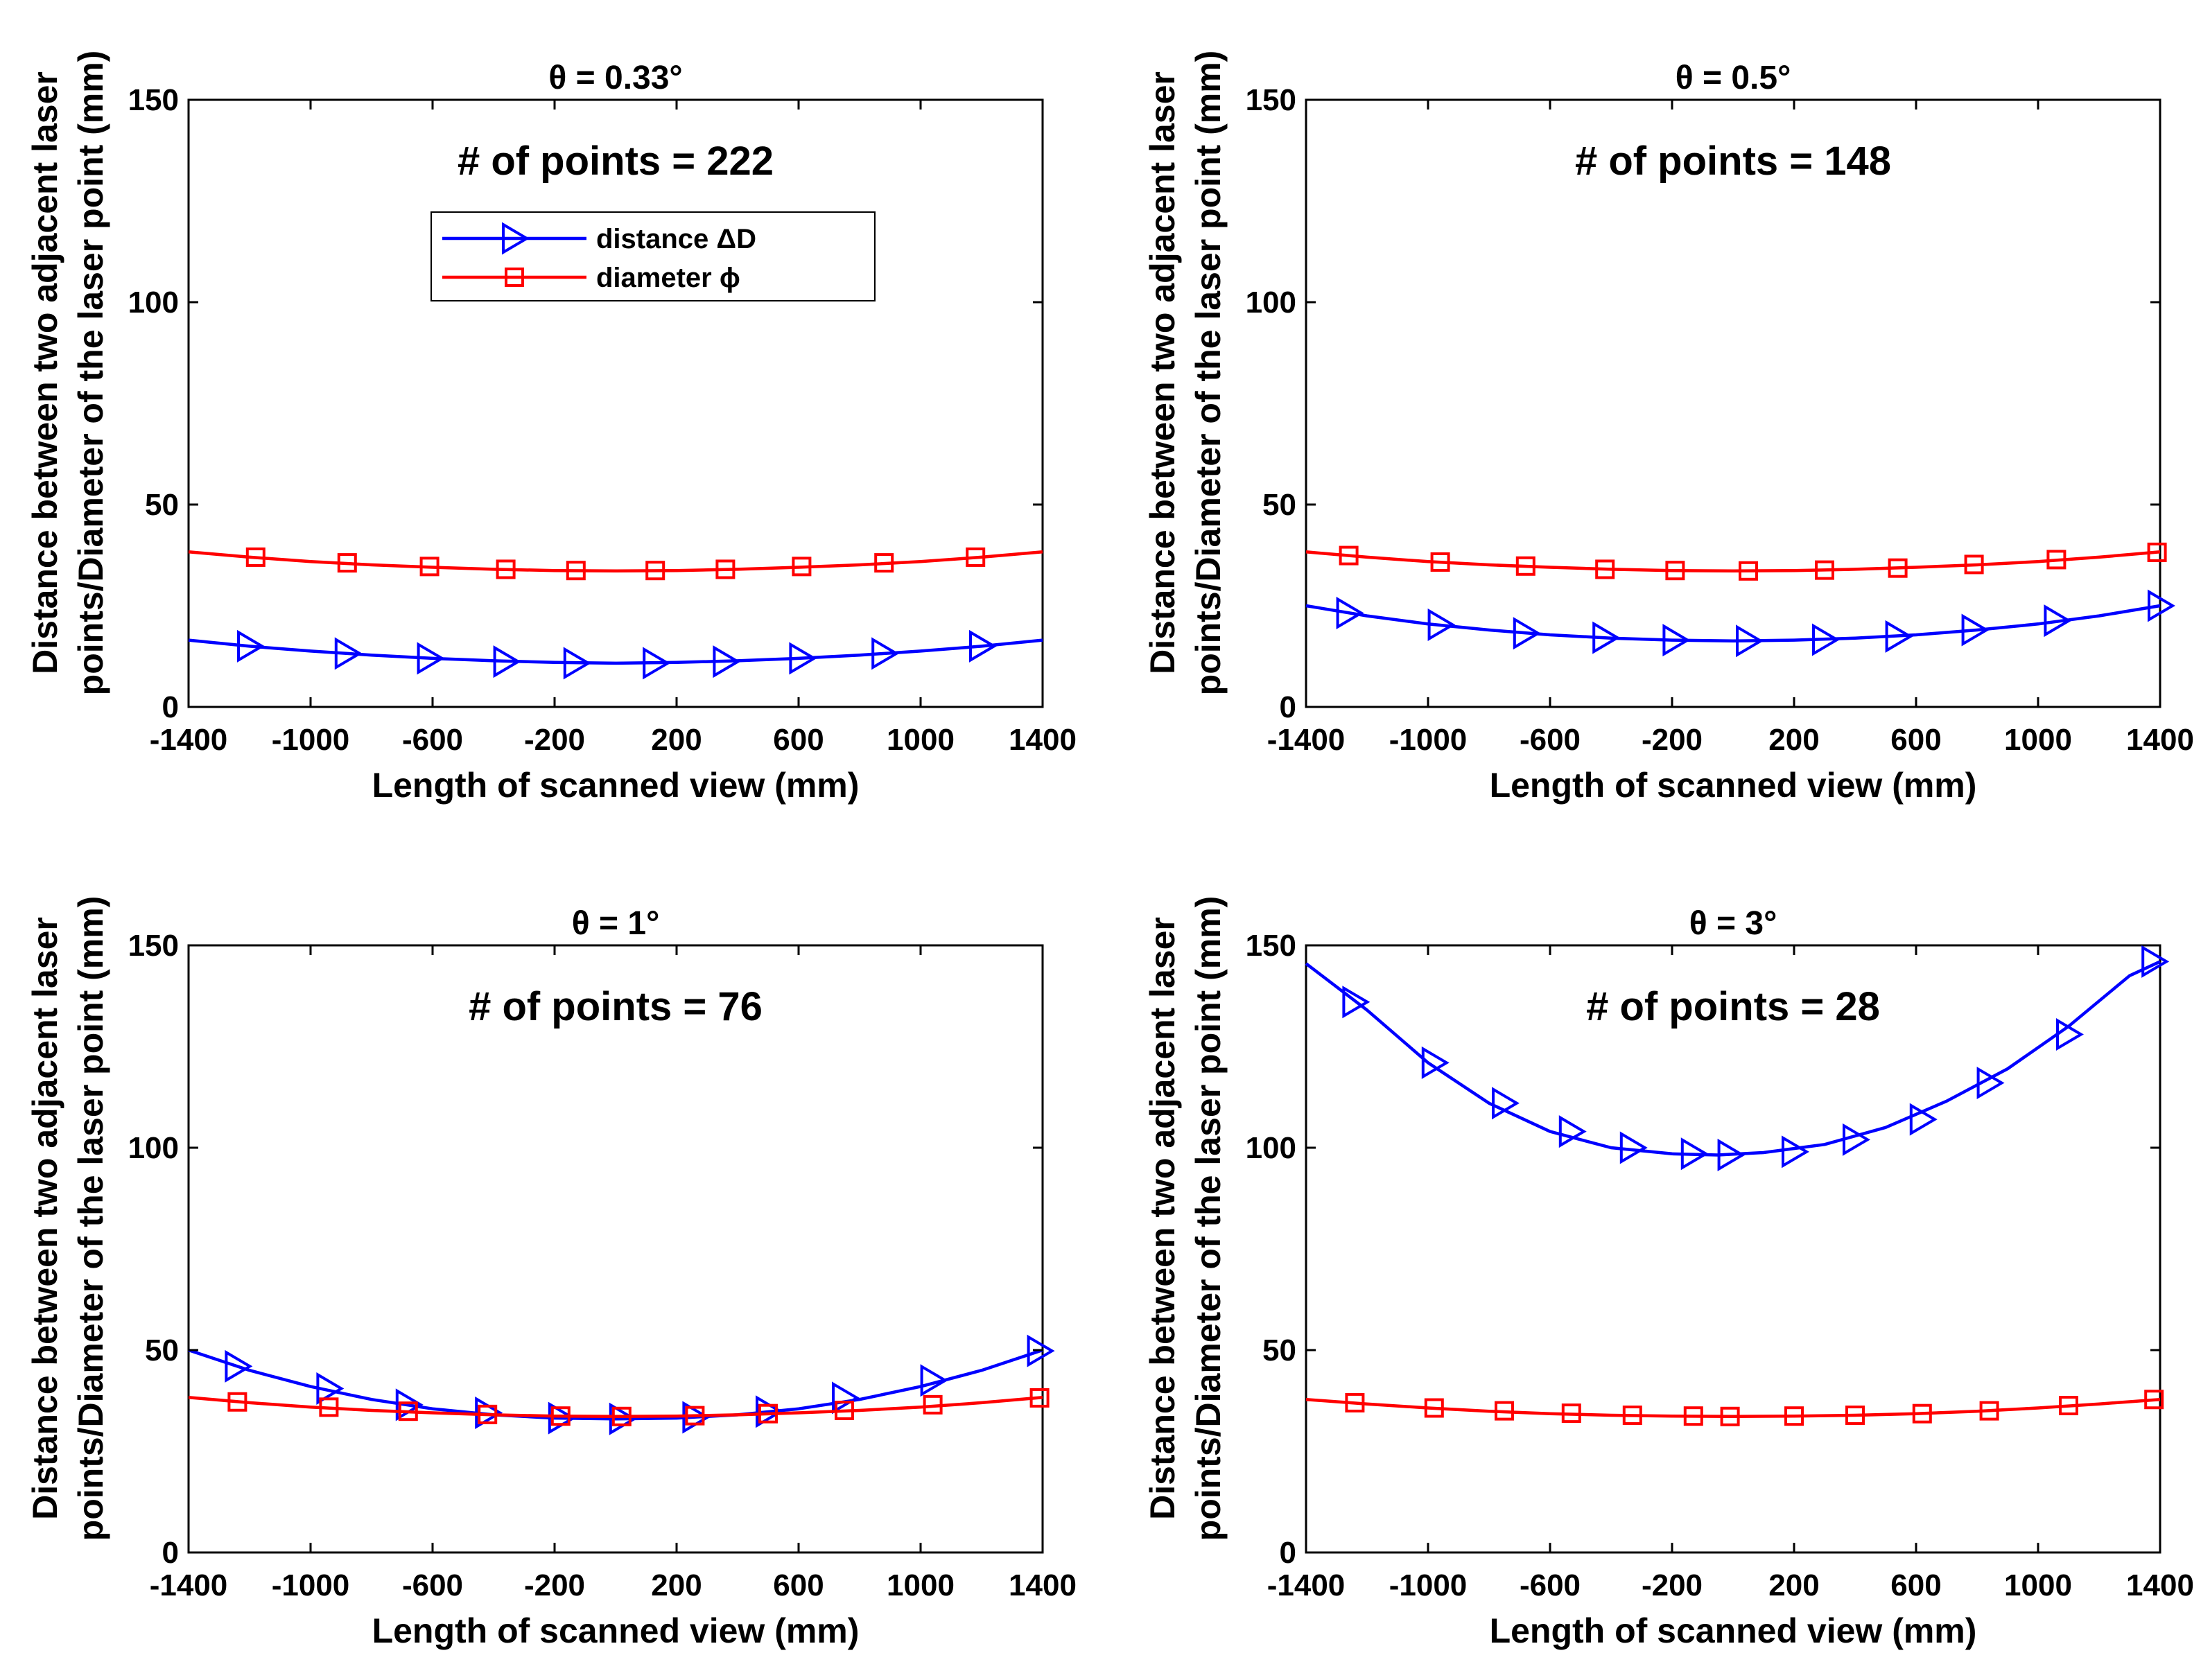 The image size is (2210, 1680). Describe the element at coordinates (1428, 740) in the screenshot. I see `x-tick-label: -1000` at that location.